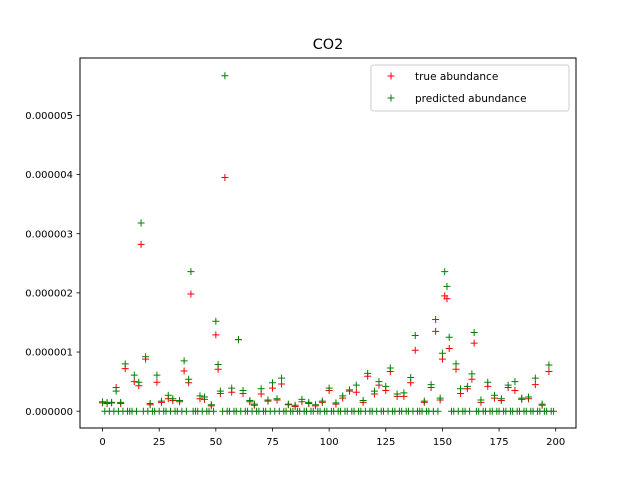 This screenshot has width=640, height=480. I want to click on x-tick-label: 75, so click(272, 442).